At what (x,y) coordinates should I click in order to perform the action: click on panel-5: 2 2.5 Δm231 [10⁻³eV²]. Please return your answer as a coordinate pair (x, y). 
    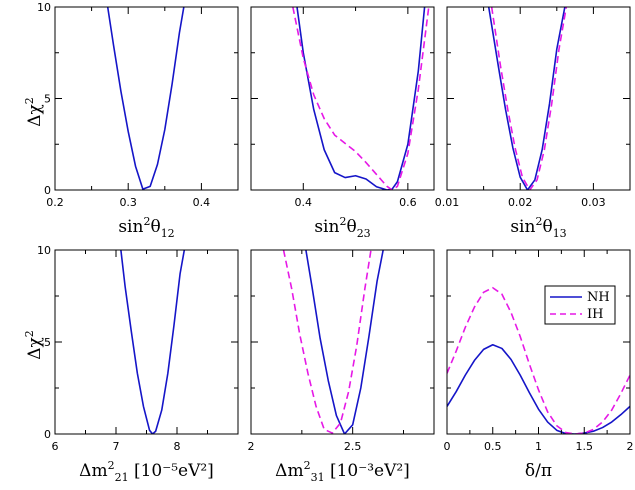
    Looking at the image, I should click on (341, 366).